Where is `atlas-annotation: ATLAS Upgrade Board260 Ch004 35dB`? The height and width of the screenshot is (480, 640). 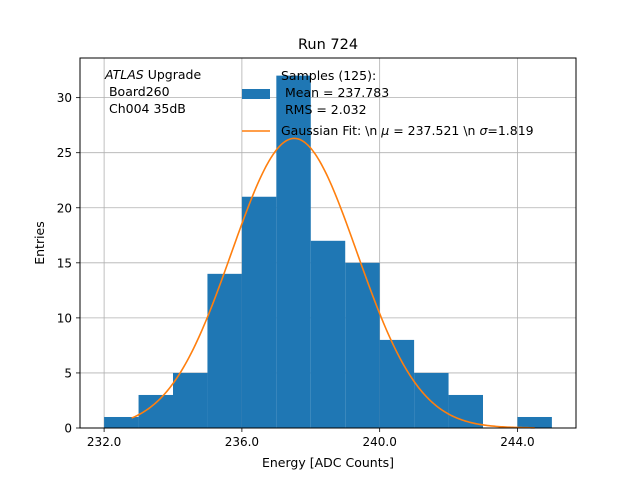 atlas-annotation: ATLAS Upgrade Board260 Ch004 35dB is located at coordinates (152, 91).